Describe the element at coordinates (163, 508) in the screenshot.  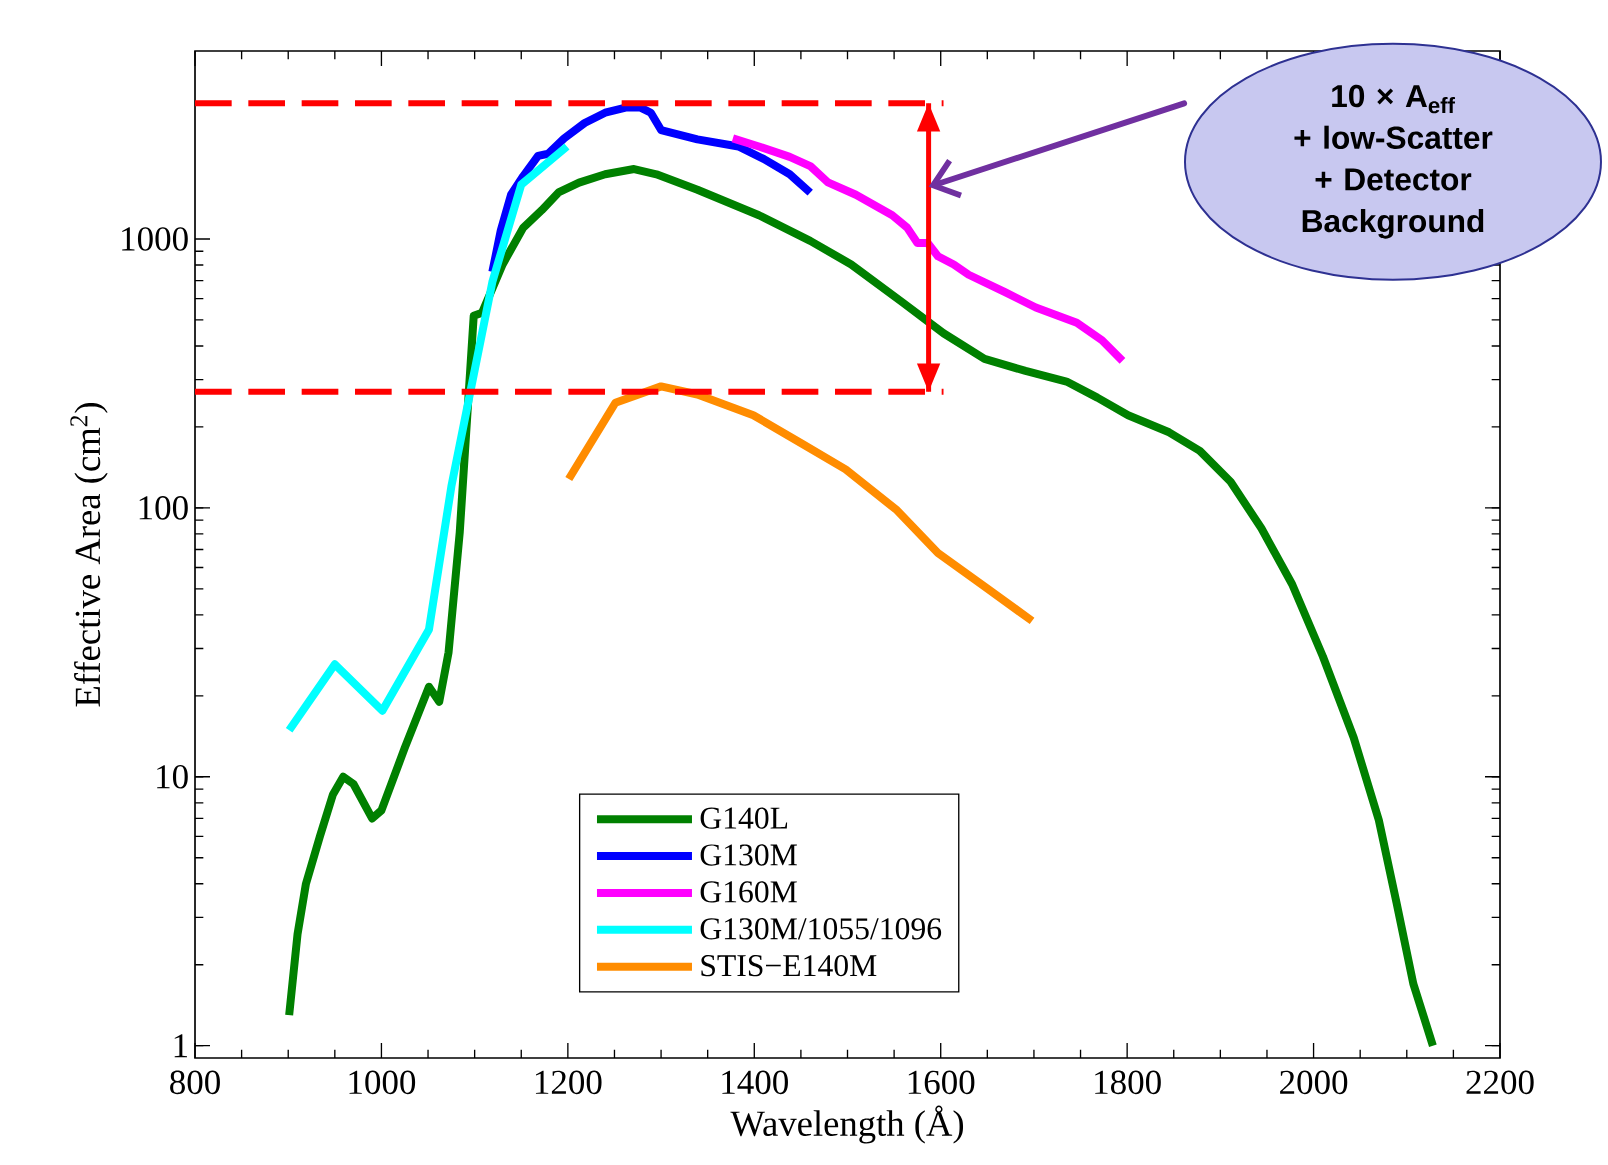
I see `y-tick-label: 100` at that location.